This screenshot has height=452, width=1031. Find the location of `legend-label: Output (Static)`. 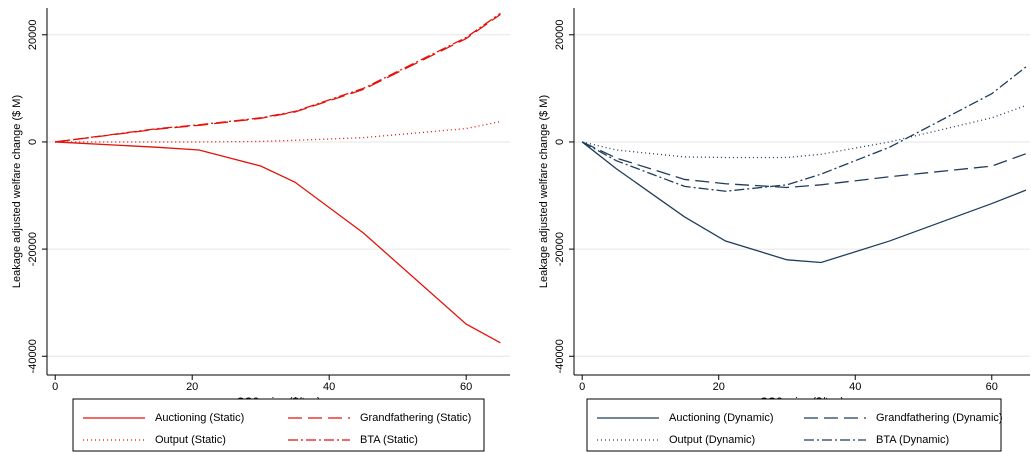

legend-label: Output (Static) is located at coordinates (190, 440).